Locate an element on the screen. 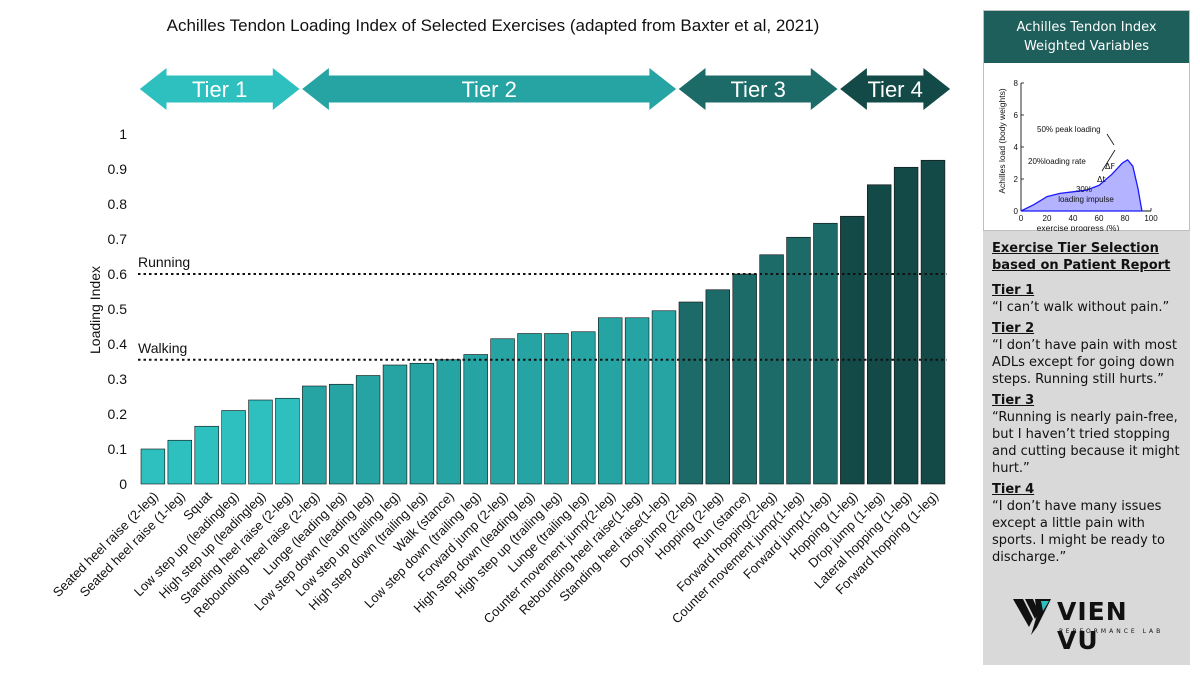 This screenshot has height=675, width=1200. inset-y-tick-label: 6 is located at coordinates (1016, 115).